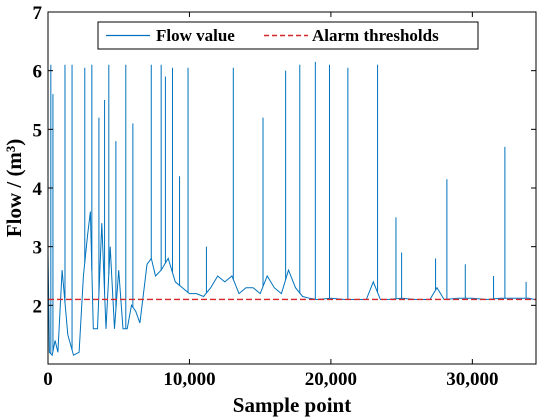  What do you see at coordinates (38, 13) in the screenshot?
I see `y-tick-label: 7` at bounding box center [38, 13].